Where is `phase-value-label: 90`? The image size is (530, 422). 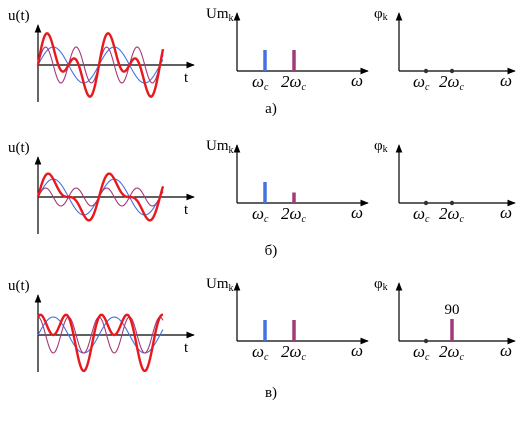
phase-value-label: 90 is located at coordinates (452, 310).